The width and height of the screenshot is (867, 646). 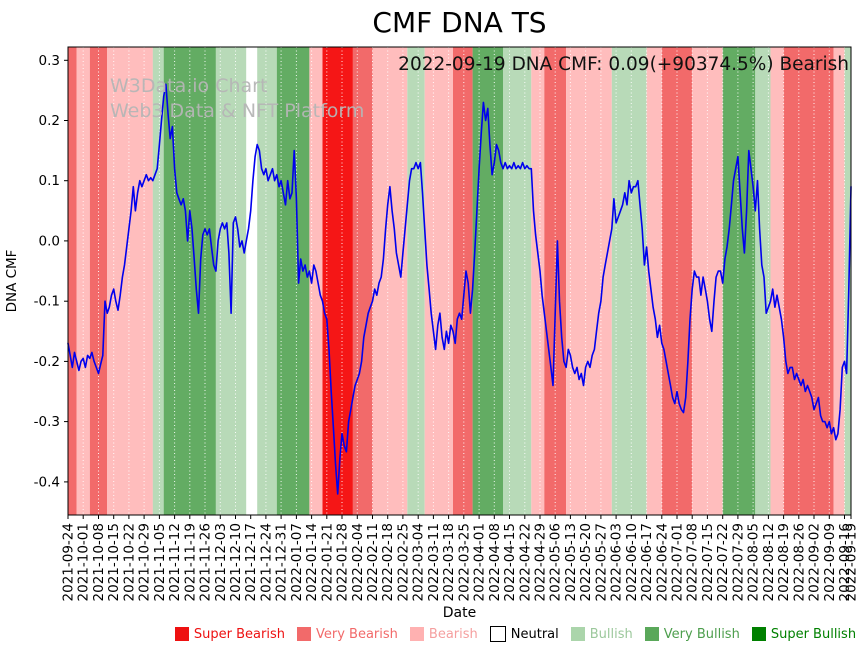 I want to click on y-tick-label: 0.1, so click(x=49, y=181).